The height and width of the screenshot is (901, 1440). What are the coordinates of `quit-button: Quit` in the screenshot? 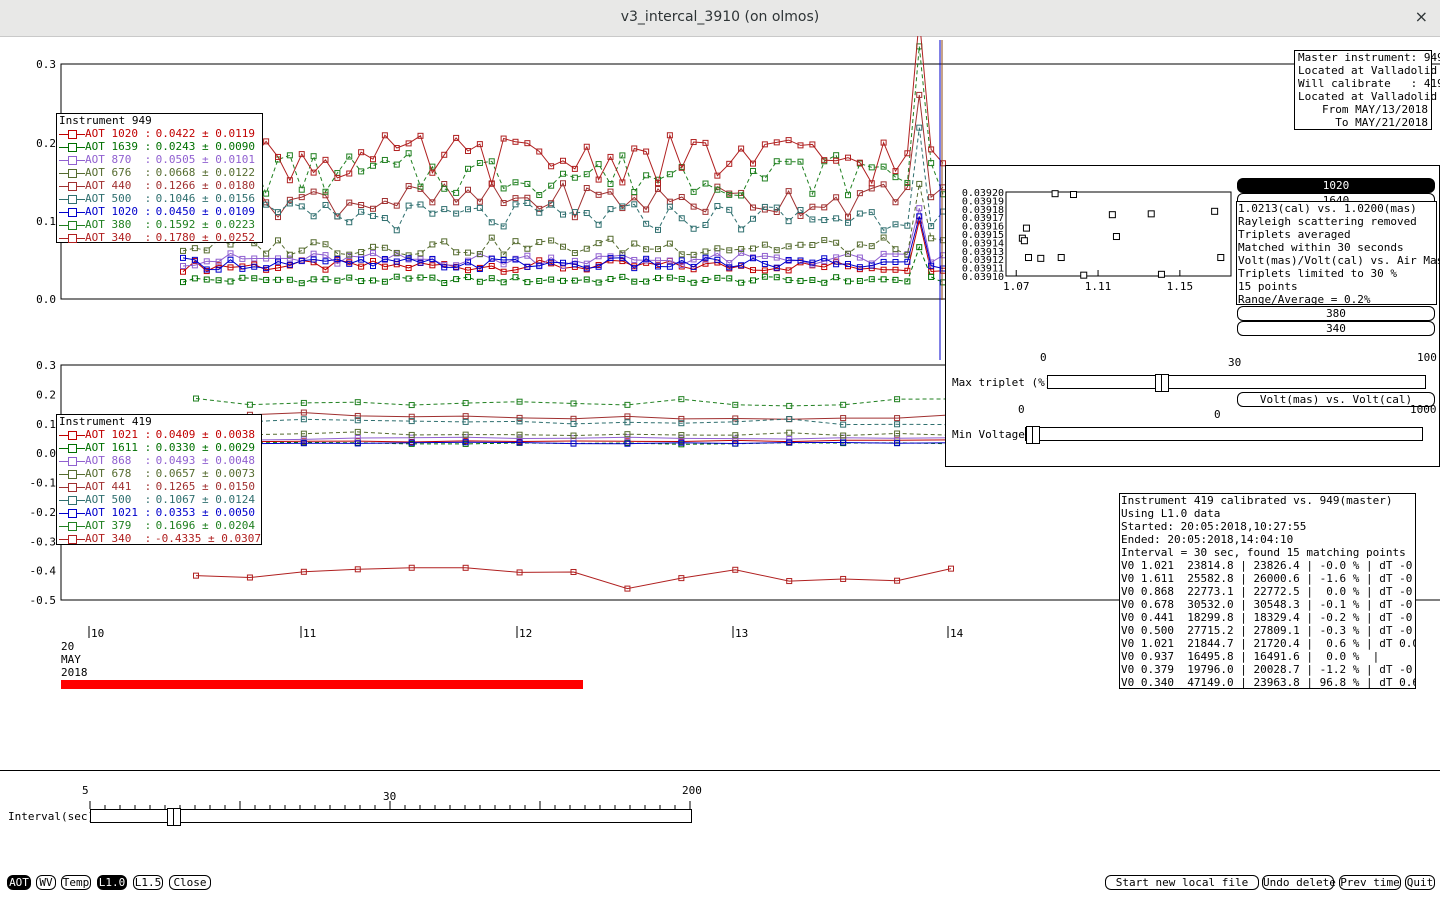 It's located at (1420, 882).